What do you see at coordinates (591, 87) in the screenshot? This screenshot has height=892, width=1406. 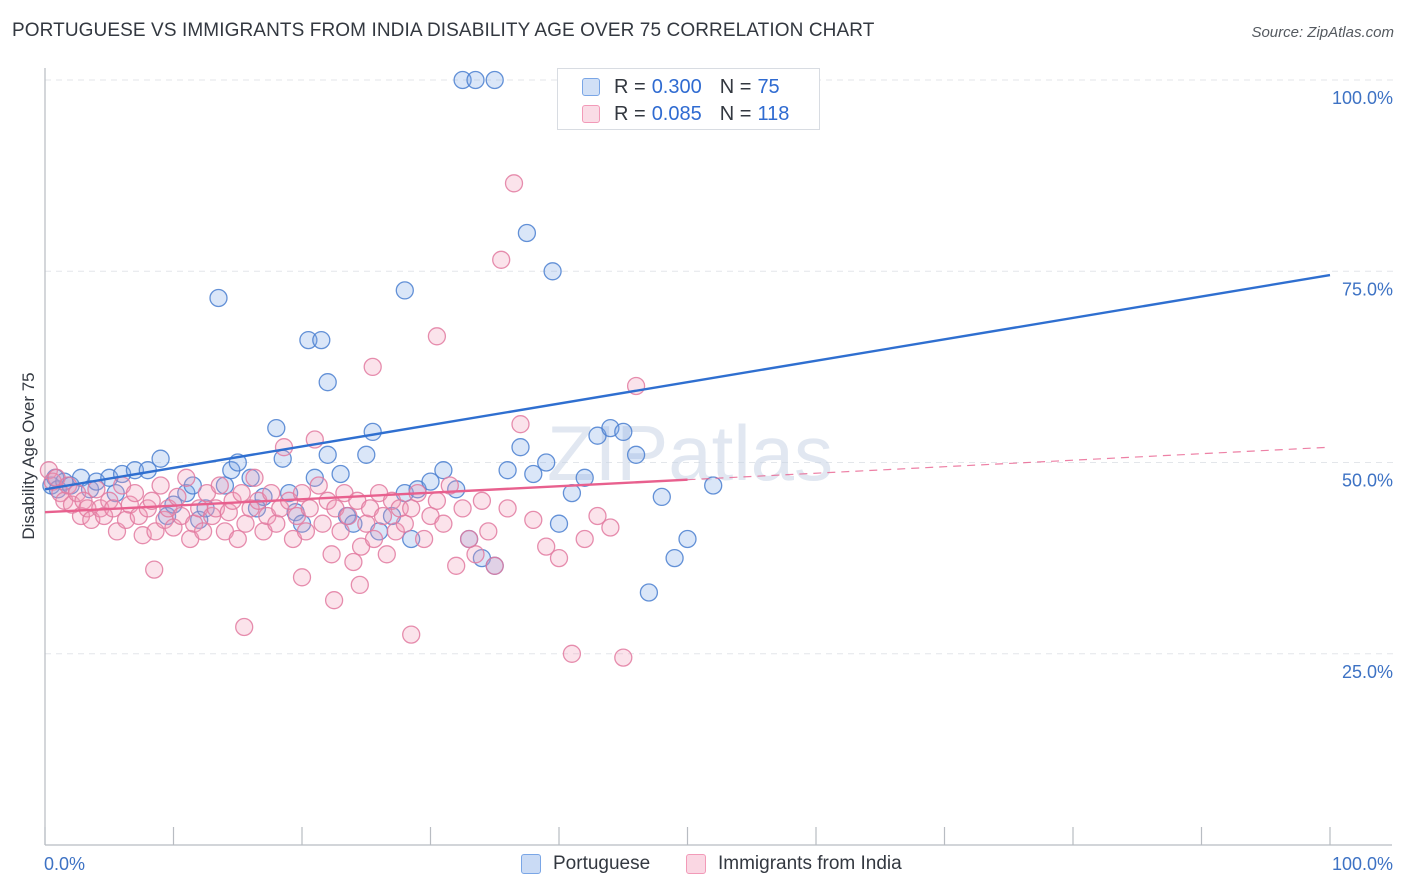 I see `legend-swatch-portuguese` at bounding box center [591, 87].